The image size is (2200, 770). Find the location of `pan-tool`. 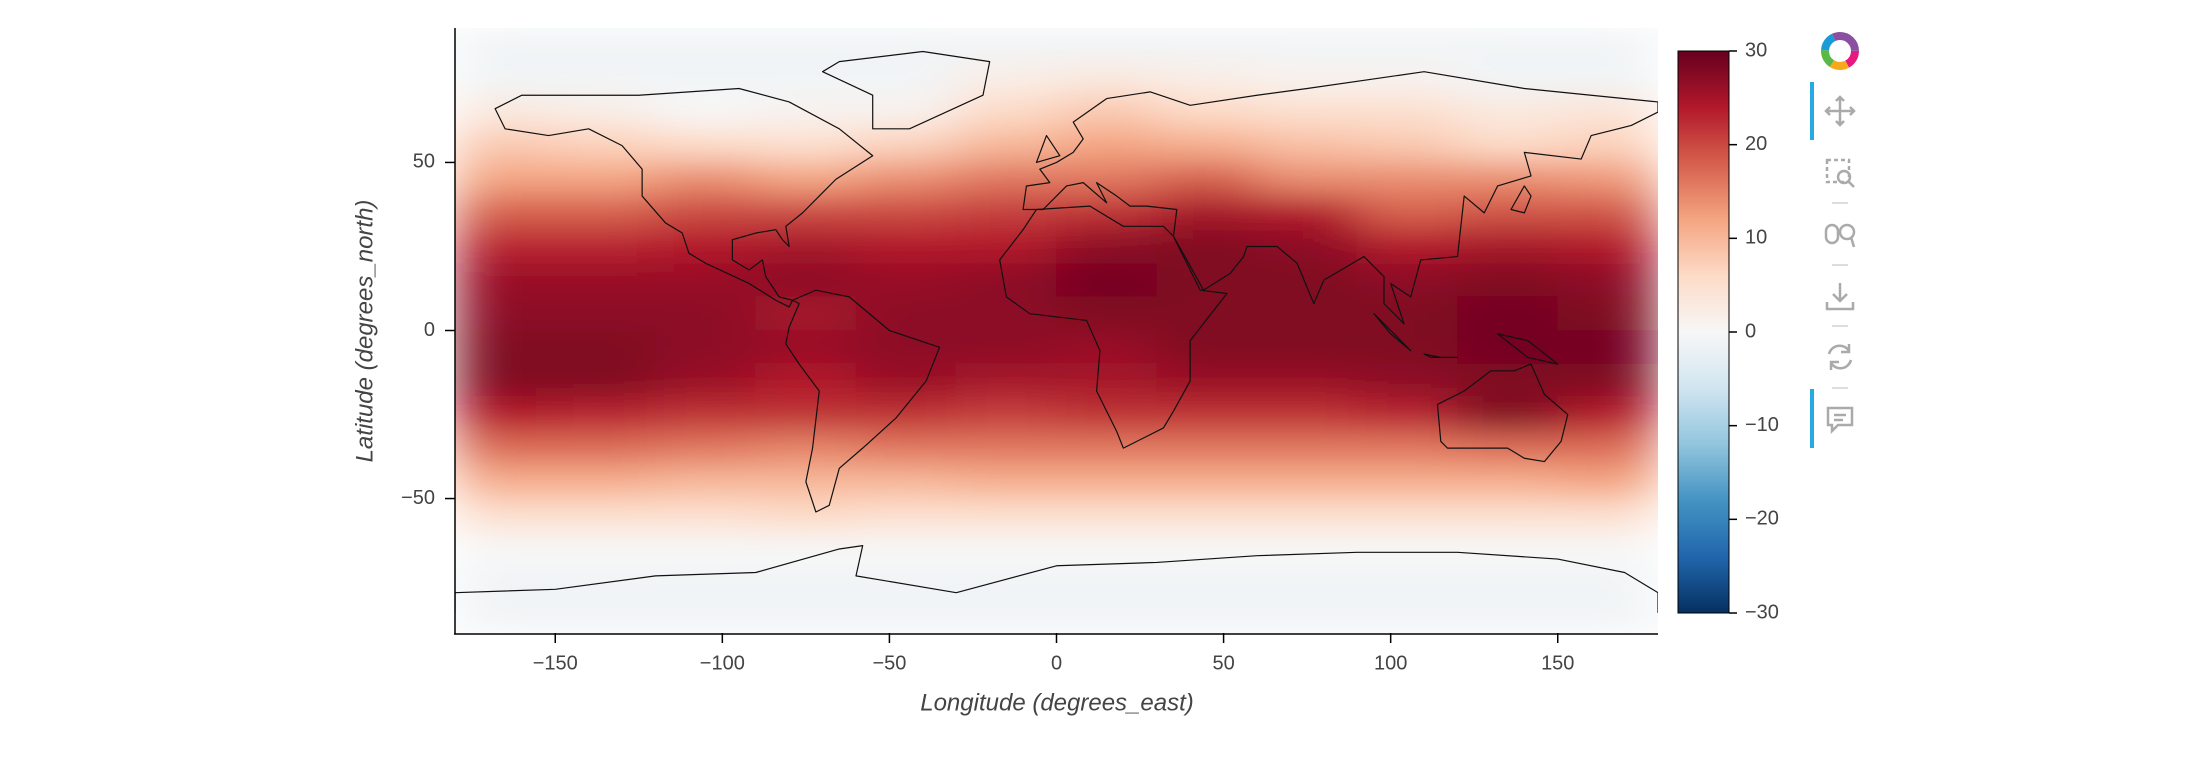

pan-tool is located at coordinates (1840, 111).